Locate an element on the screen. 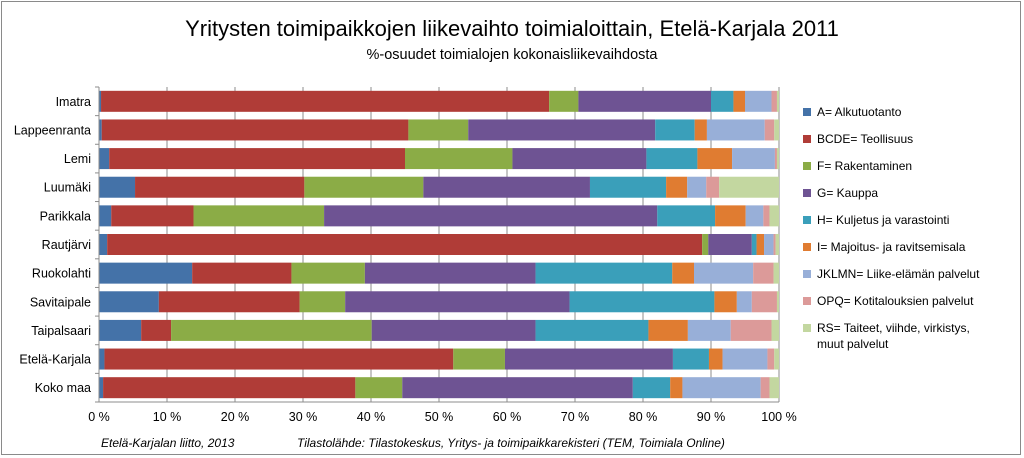 This screenshot has width=1024, height=458. footer-source-org: Etelä-Karjalan liitto, 2013 is located at coordinates (168, 443).